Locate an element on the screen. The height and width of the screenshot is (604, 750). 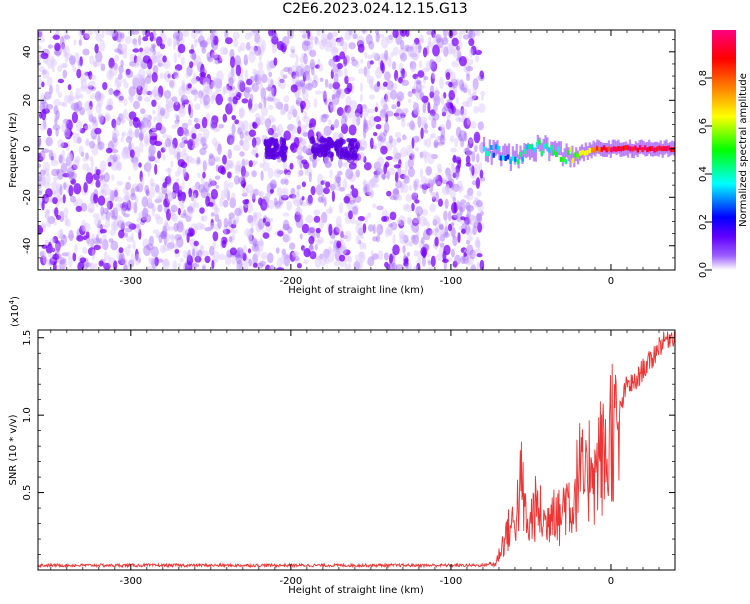
signal-halo is located at coordinates (526, 151).